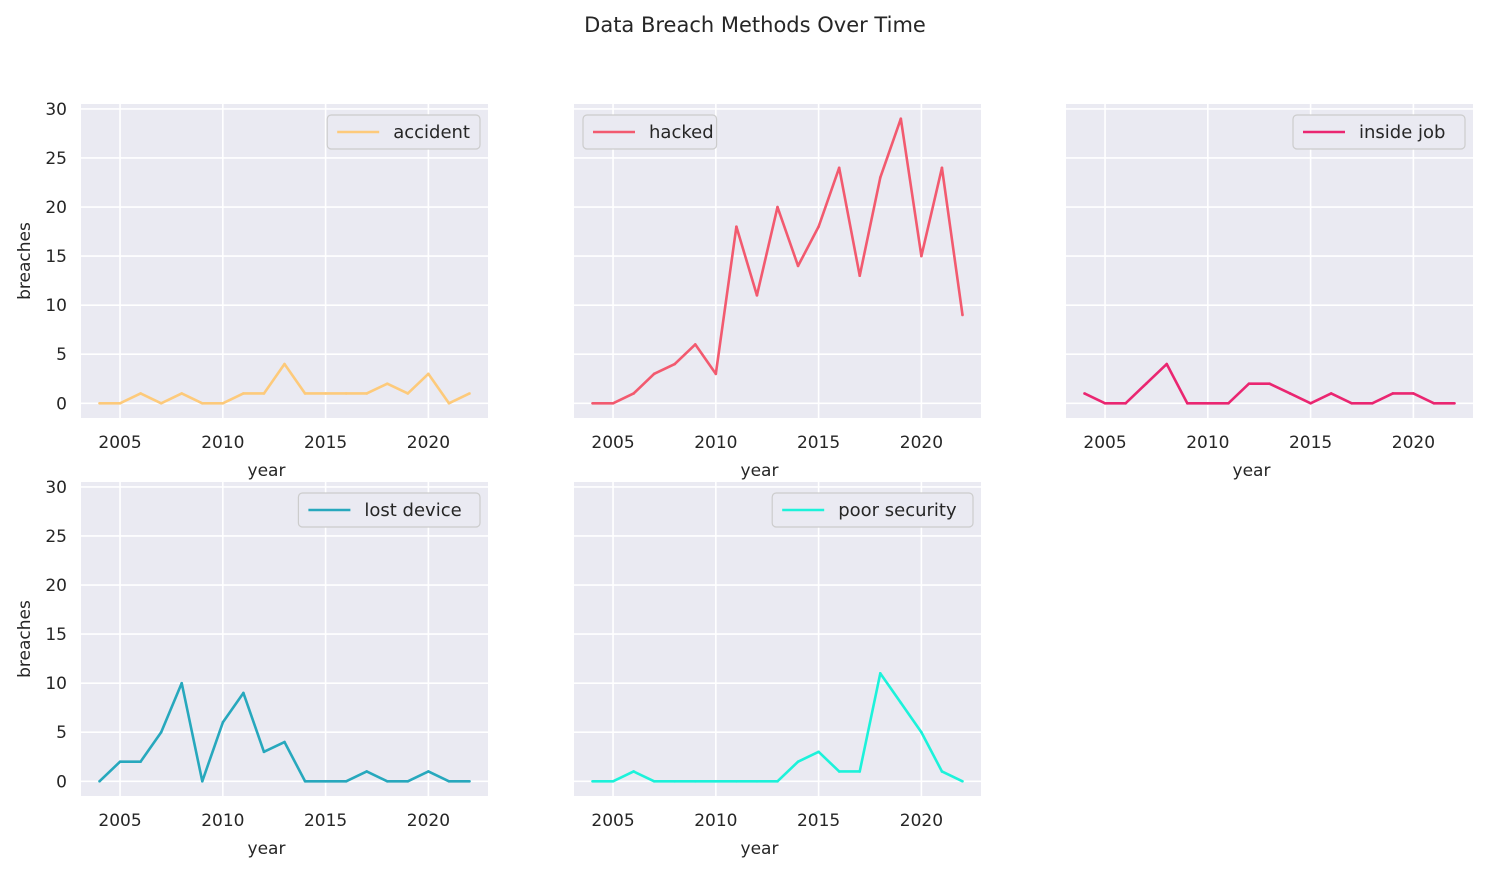 This screenshot has height=873, width=1490. I want to click on legend: poor security, so click(872, 510).